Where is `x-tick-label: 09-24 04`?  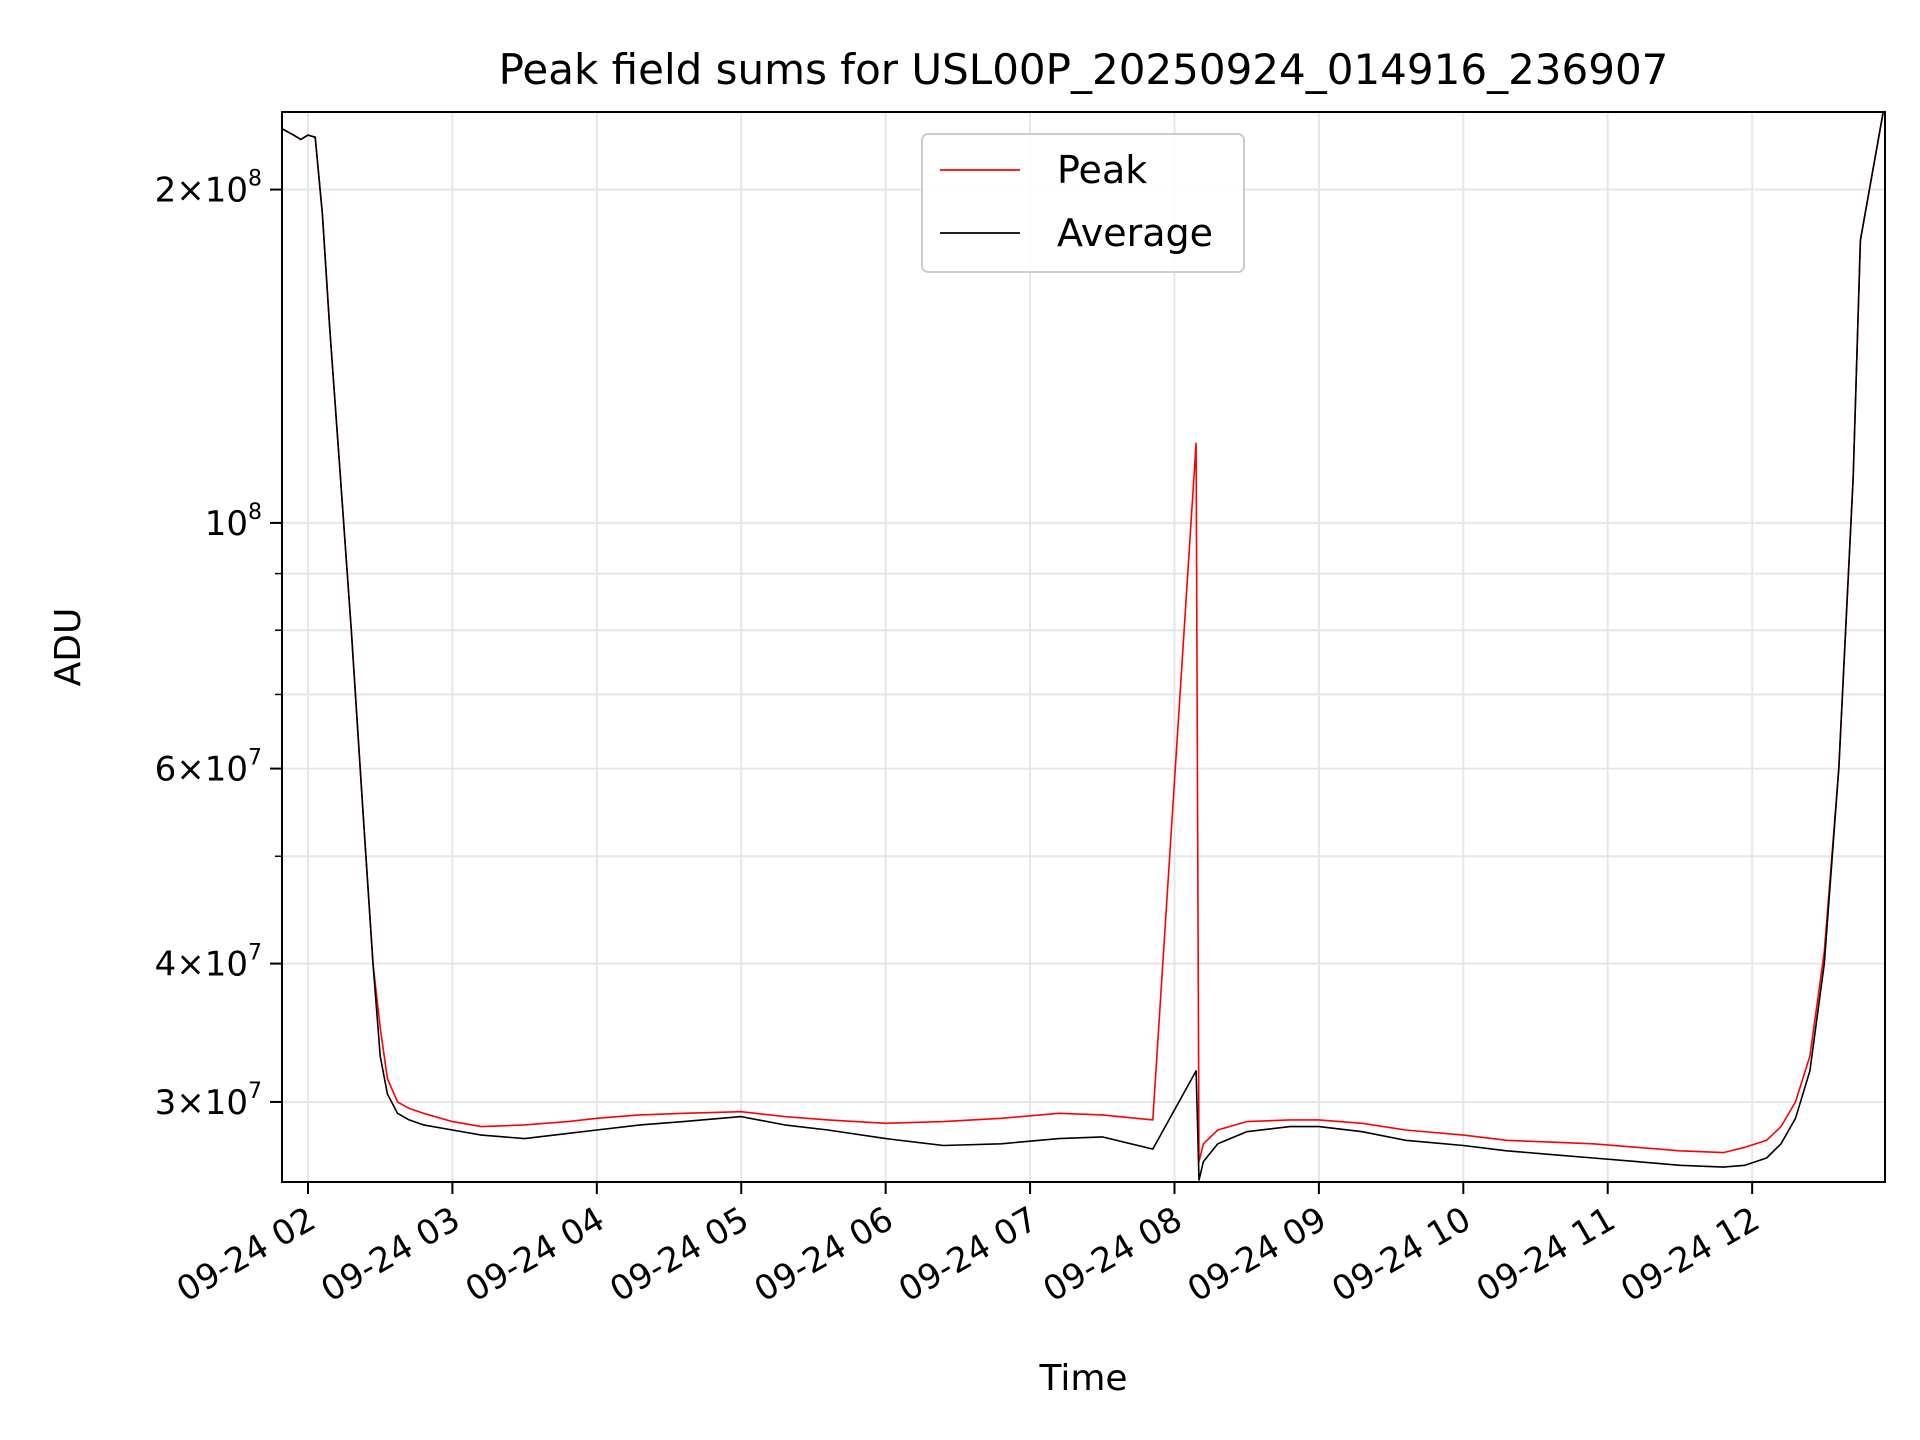 x-tick-label: 09-24 04 is located at coordinates (535, 1254).